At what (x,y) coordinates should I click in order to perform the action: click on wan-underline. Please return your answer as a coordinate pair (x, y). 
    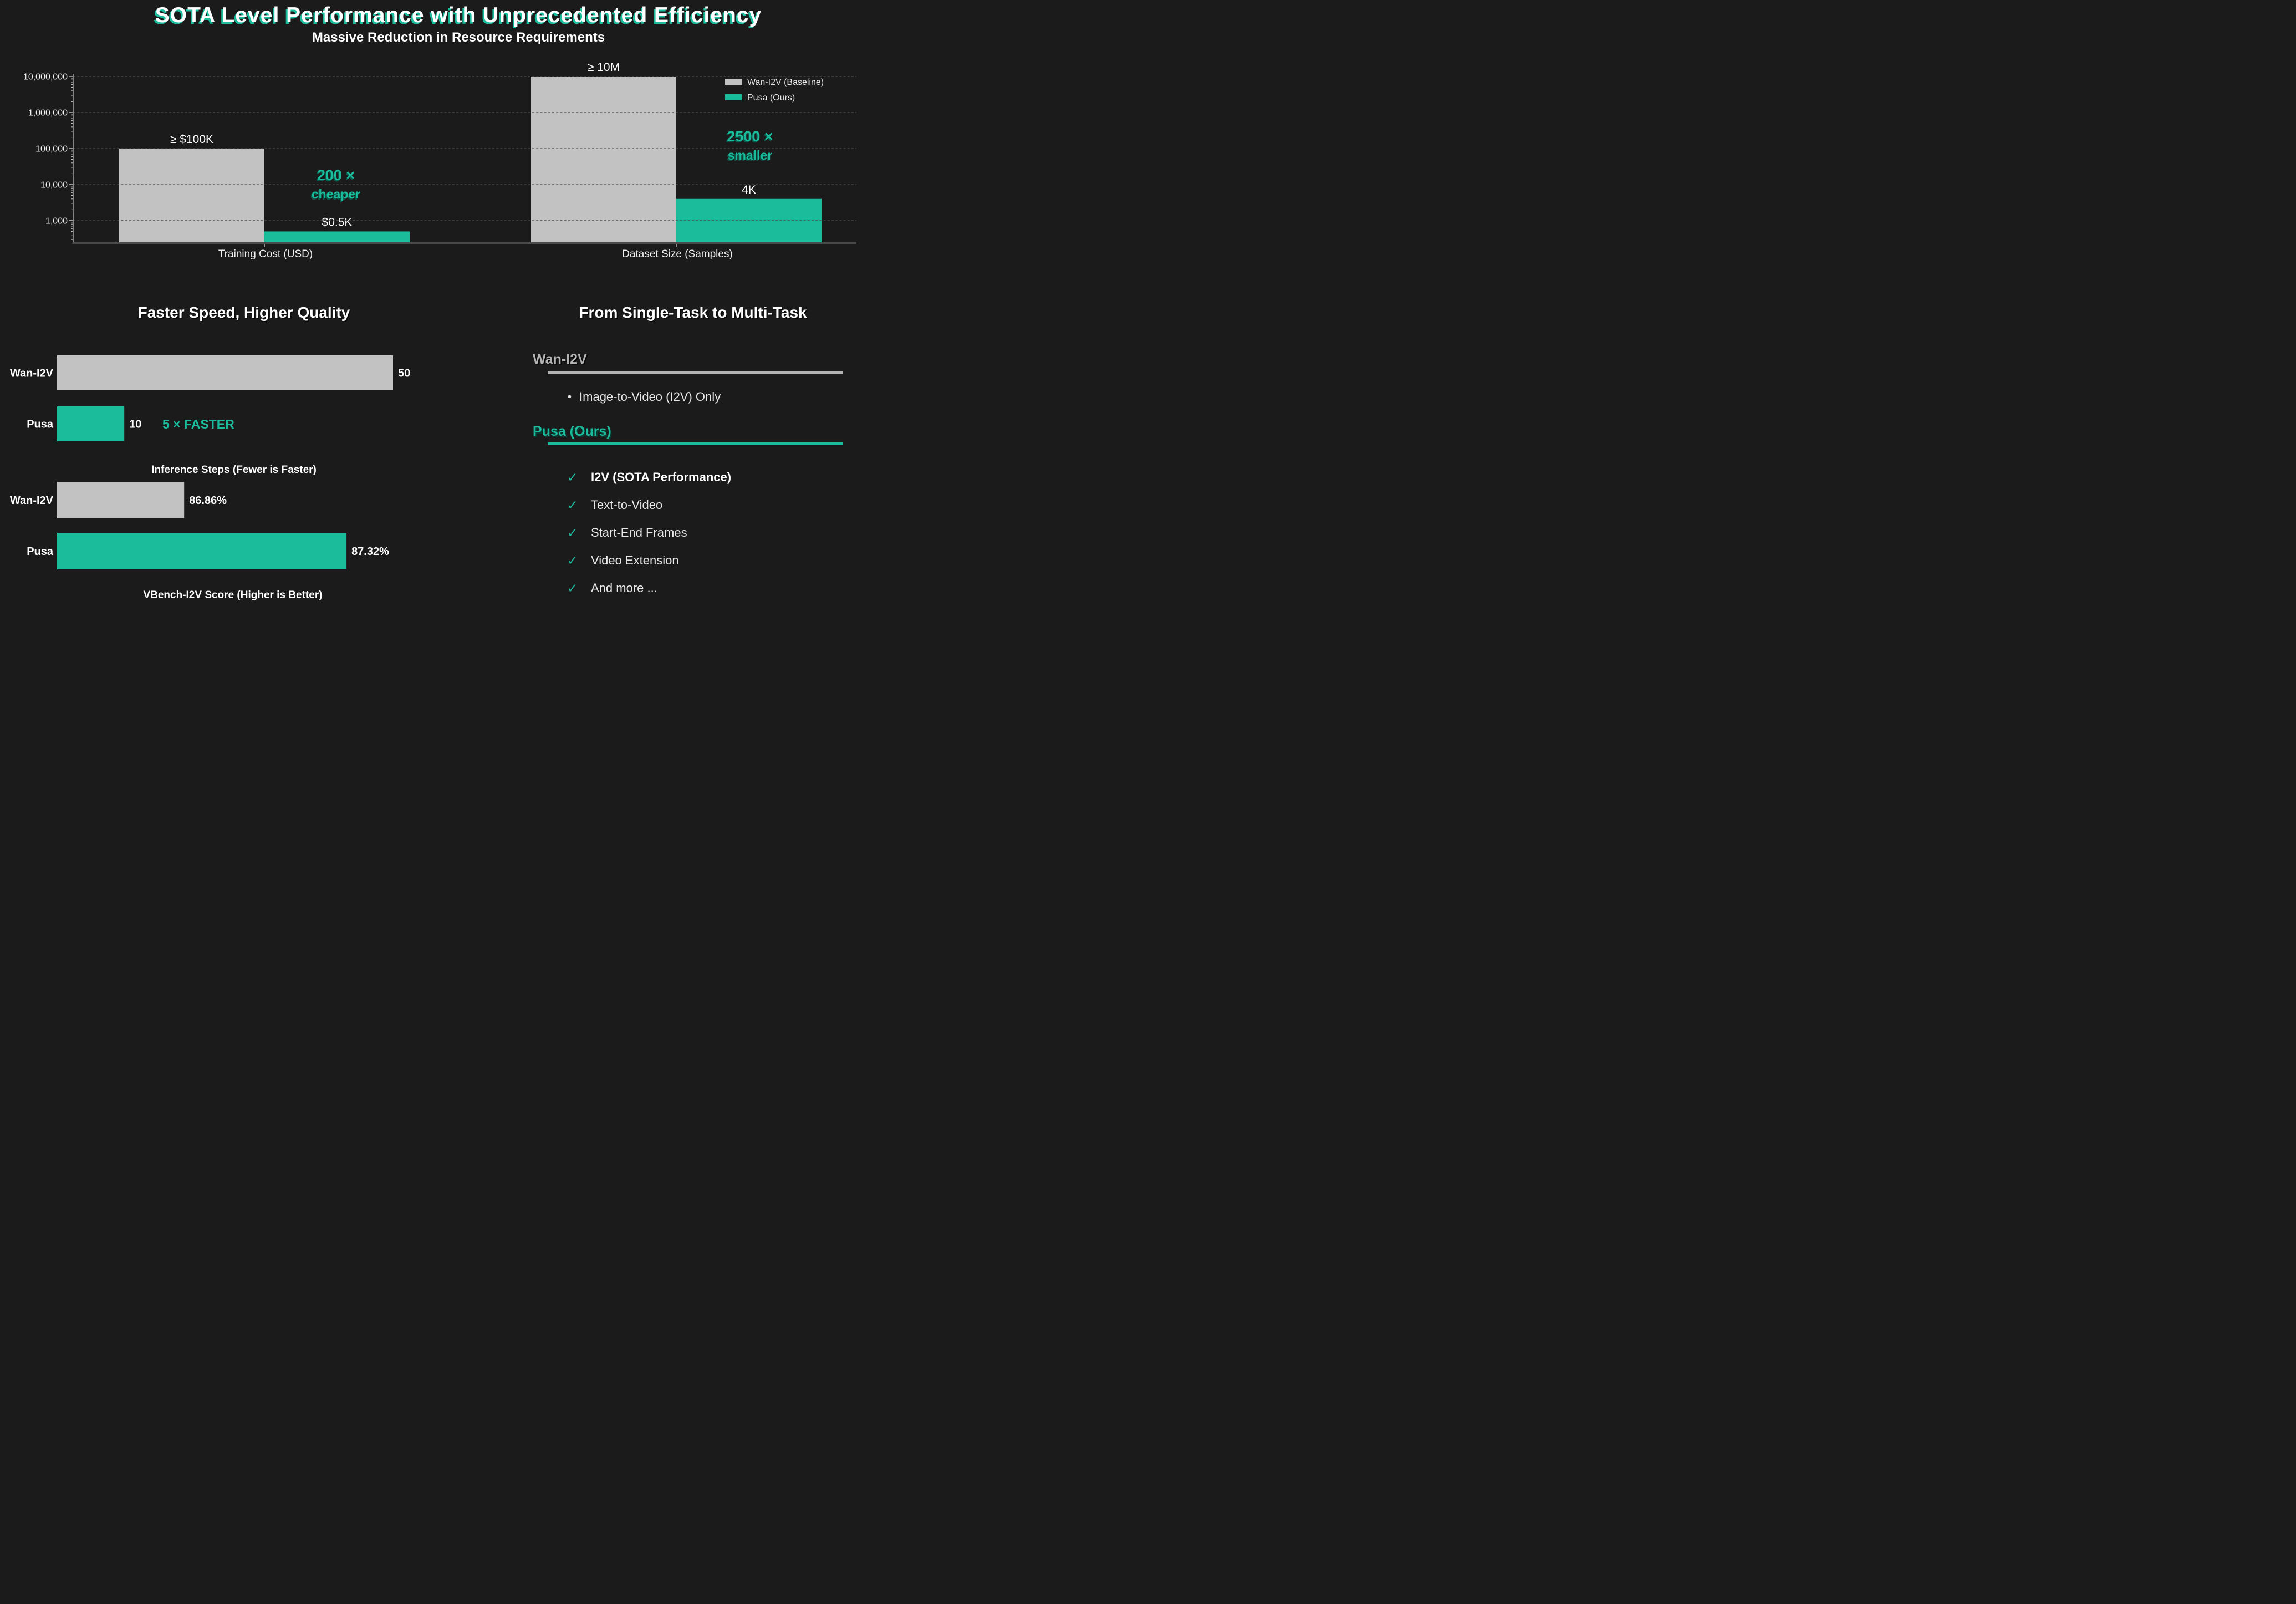
    Looking at the image, I should click on (695, 372).